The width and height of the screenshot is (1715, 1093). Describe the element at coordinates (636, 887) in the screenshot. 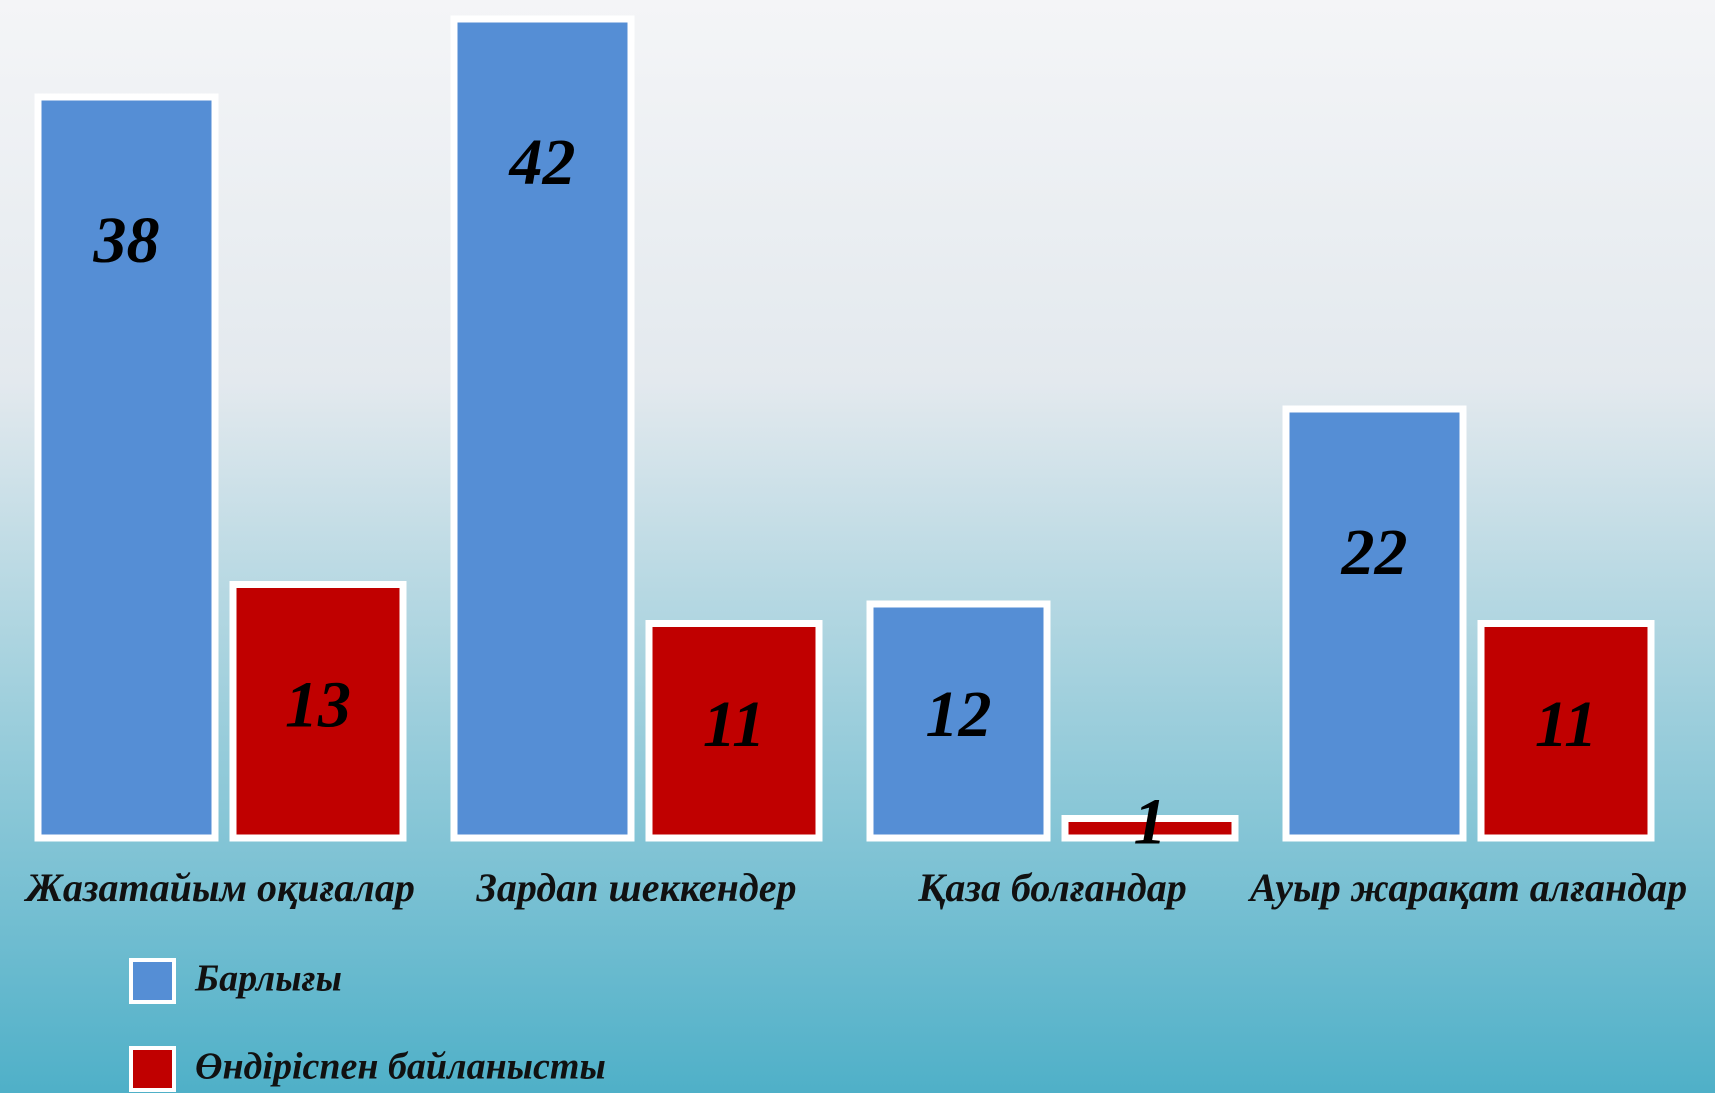

I see `x-tick-label: Зардап шеккендер` at that location.